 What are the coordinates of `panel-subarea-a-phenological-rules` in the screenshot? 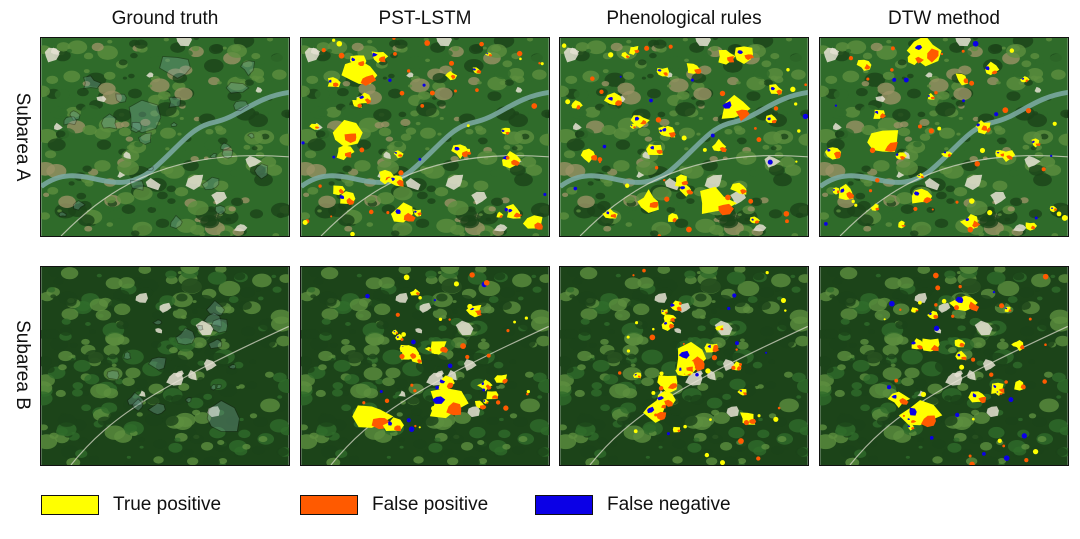 It's located at (684, 137).